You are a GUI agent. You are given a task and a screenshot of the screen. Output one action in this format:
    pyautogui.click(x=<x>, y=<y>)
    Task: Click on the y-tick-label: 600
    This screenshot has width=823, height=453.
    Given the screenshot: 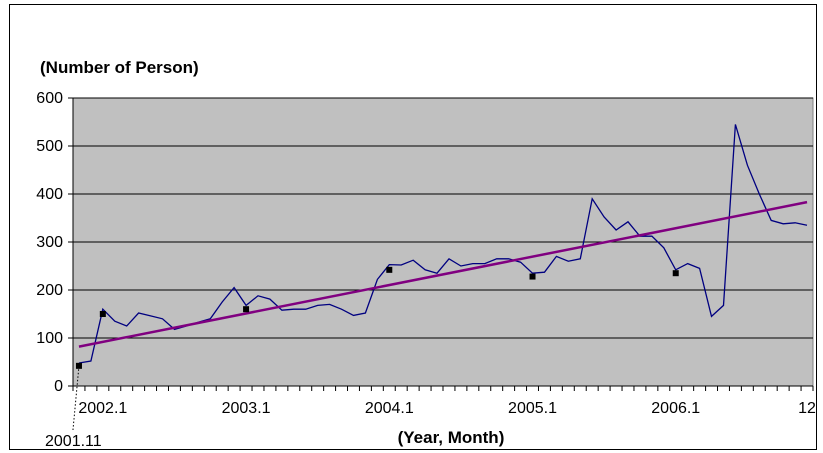 What is the action you would take?
    pyautogui.click(x=49, y=98)
    